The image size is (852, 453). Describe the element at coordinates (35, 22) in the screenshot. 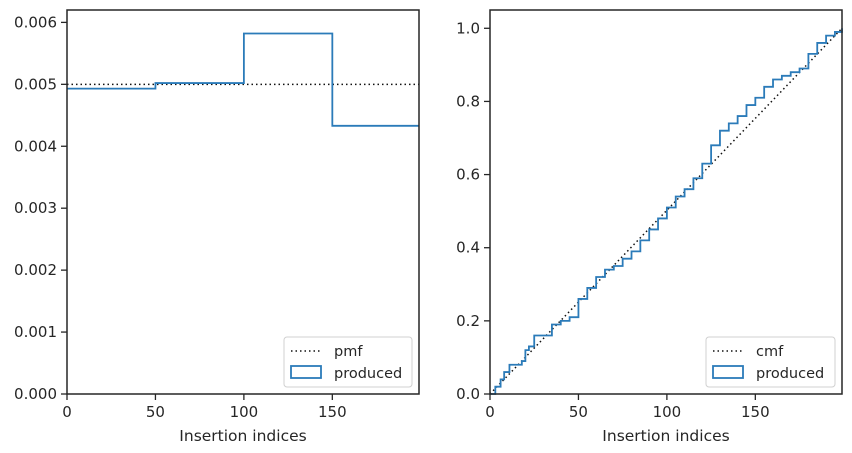

I see `pmf-y-tick-label: 0.006` at that location.